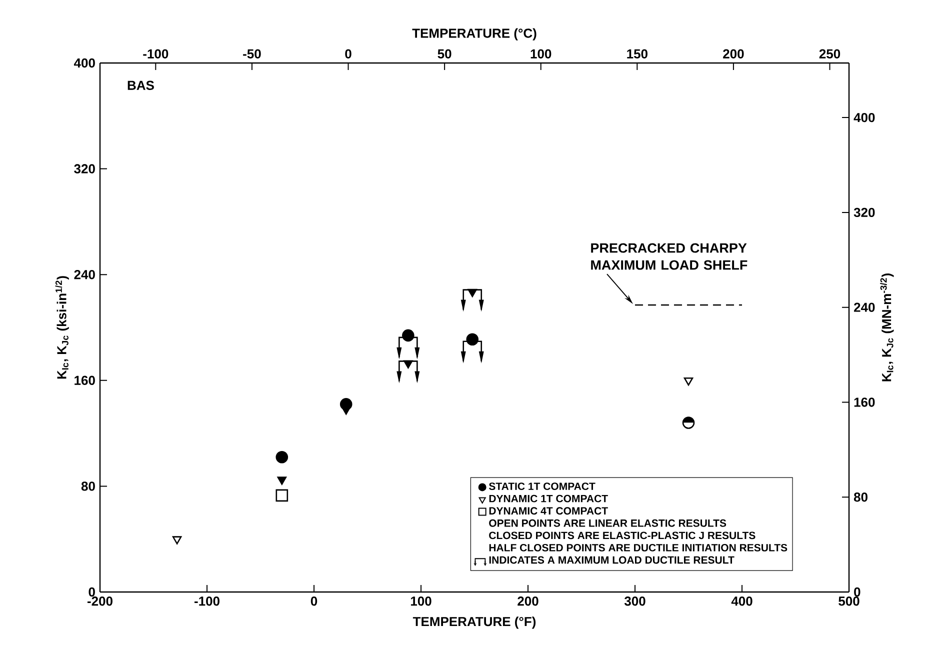 The height and width of the screenshot is (653, 933). What do you see at coordinates (548, 498) in the screenshot?
I see `legend-label: DYNAMIC 1T COMPACT` at bounding box center [548, 498].